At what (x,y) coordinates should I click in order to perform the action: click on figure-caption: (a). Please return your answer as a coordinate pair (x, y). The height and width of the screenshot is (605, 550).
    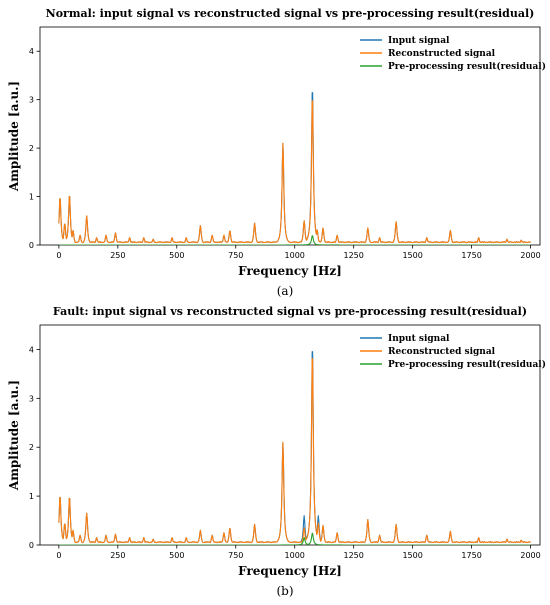
    Looking at the image, I should click on (285, 291).